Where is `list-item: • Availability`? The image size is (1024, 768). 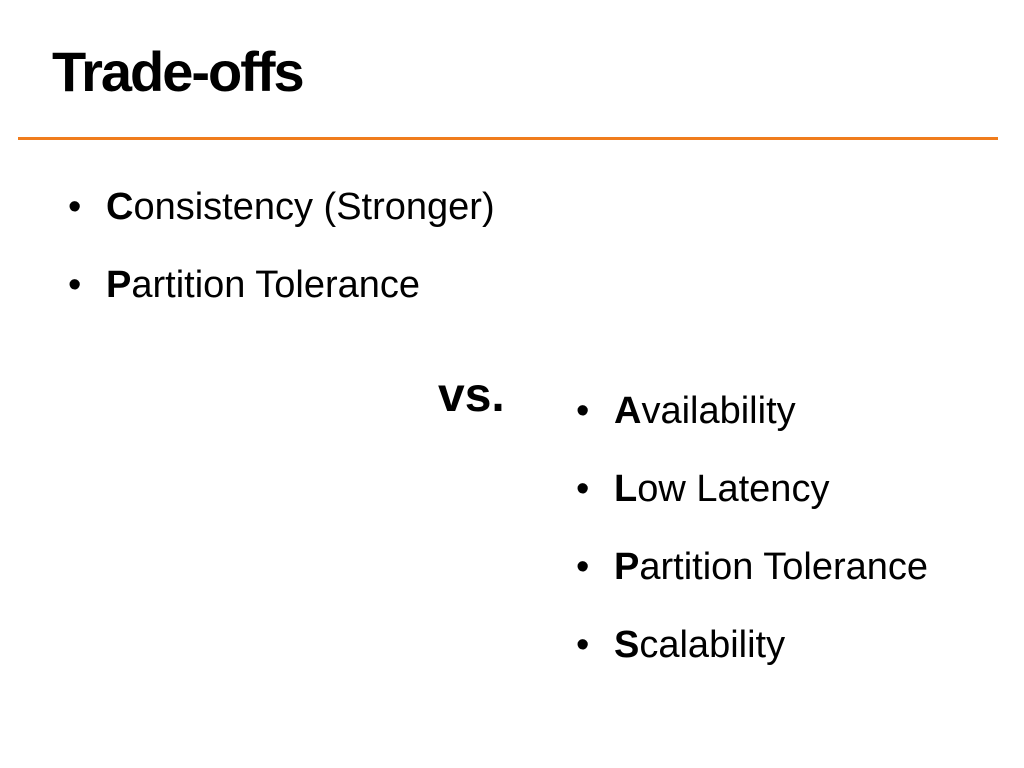
list-item: • Availability is located at coordinates (752, 431).